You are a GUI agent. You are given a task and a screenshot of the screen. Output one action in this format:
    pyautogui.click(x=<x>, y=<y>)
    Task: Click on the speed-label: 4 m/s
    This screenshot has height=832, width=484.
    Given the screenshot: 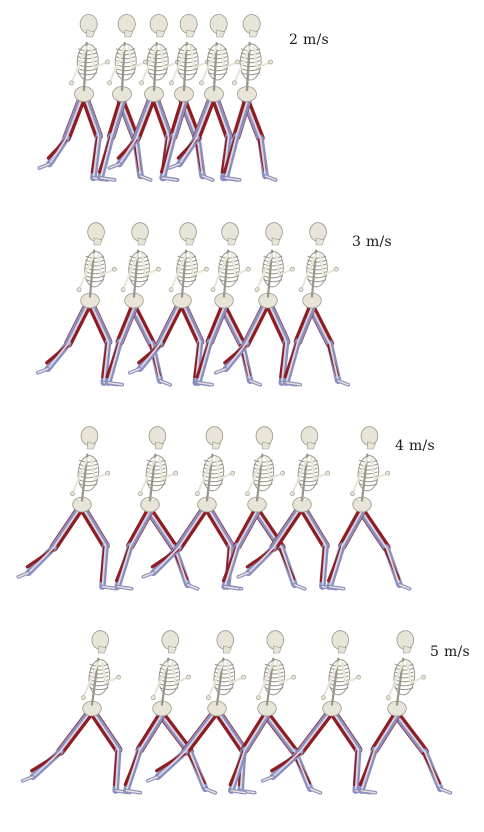 What is the action you would take?
    pyautogui.click(x=415, y=446)
    